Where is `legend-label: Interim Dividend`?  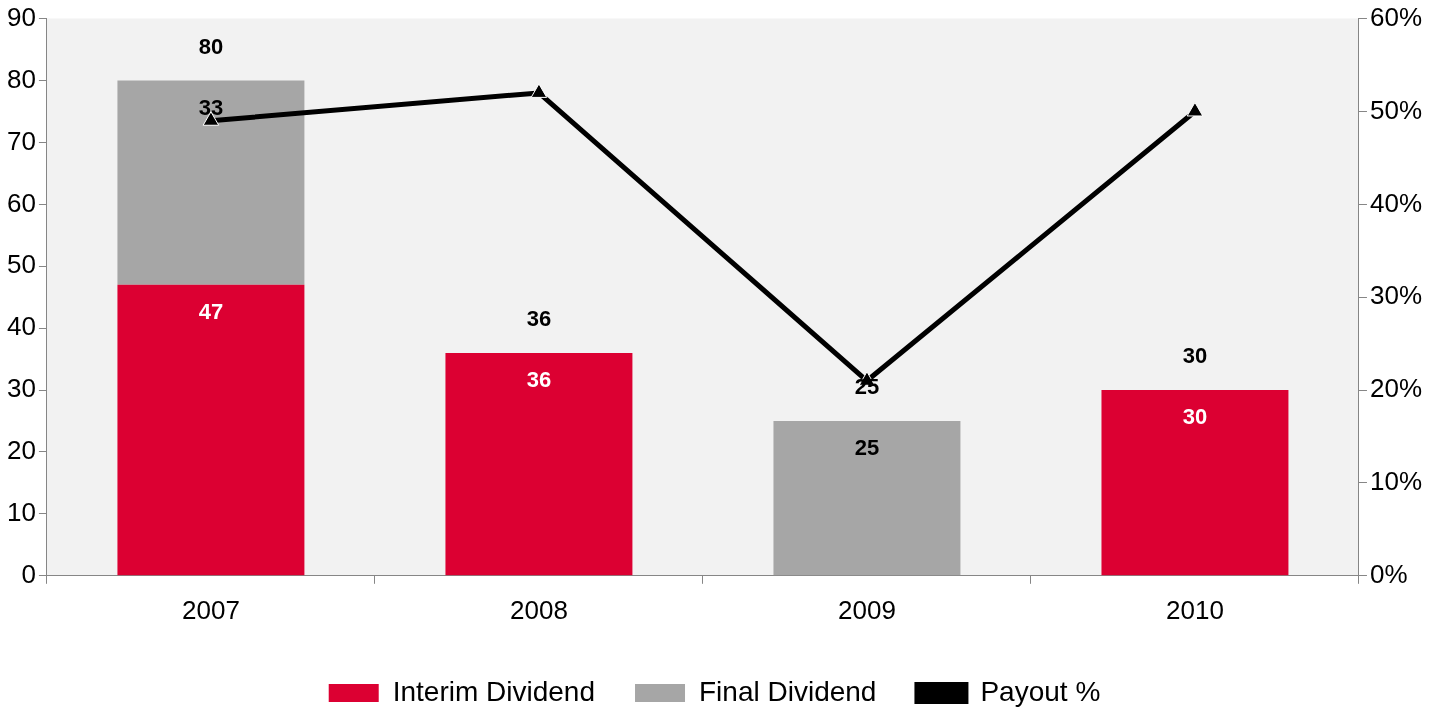
legend-label: Interim Dividend is located at coordinates (494, 691).